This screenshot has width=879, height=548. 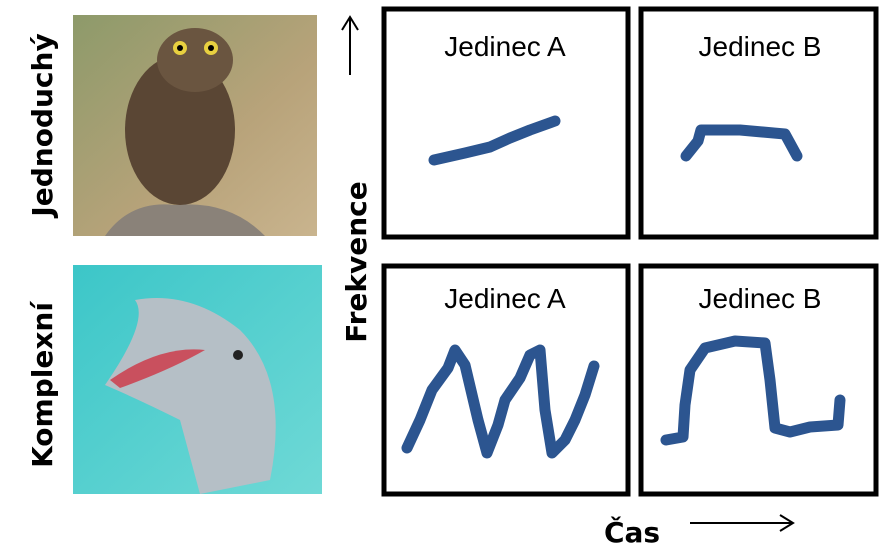 I want to click on dolphin-image, so click(x=197, y=379).